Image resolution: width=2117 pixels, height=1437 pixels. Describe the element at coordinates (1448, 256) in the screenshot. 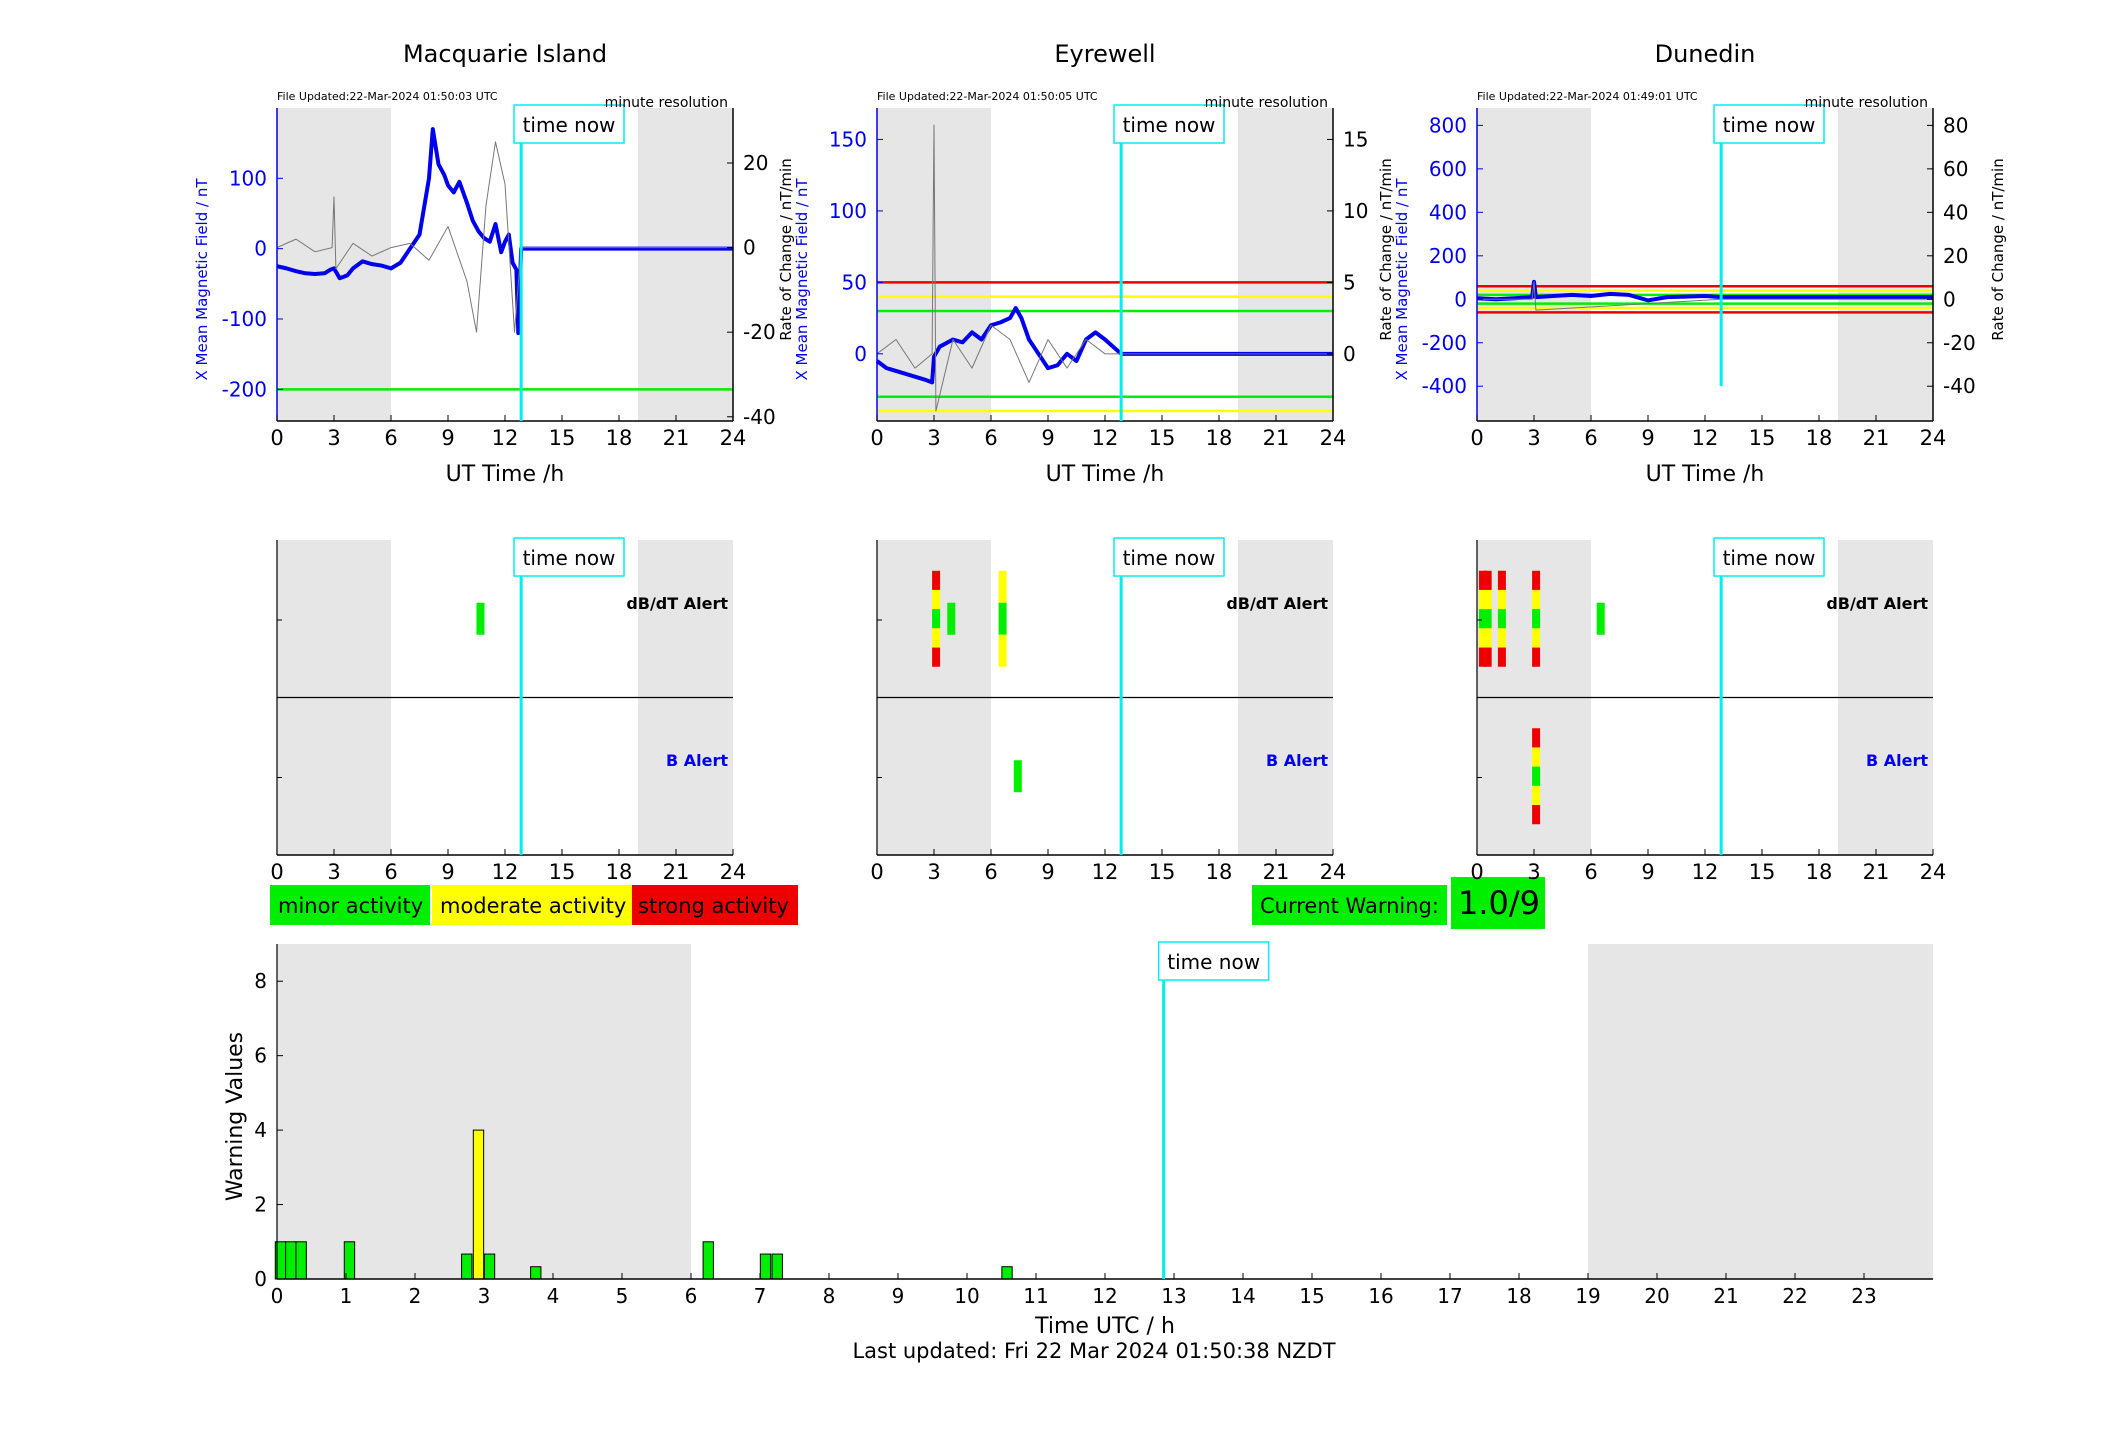

I see `y-tick-label-left: 200` at that location.